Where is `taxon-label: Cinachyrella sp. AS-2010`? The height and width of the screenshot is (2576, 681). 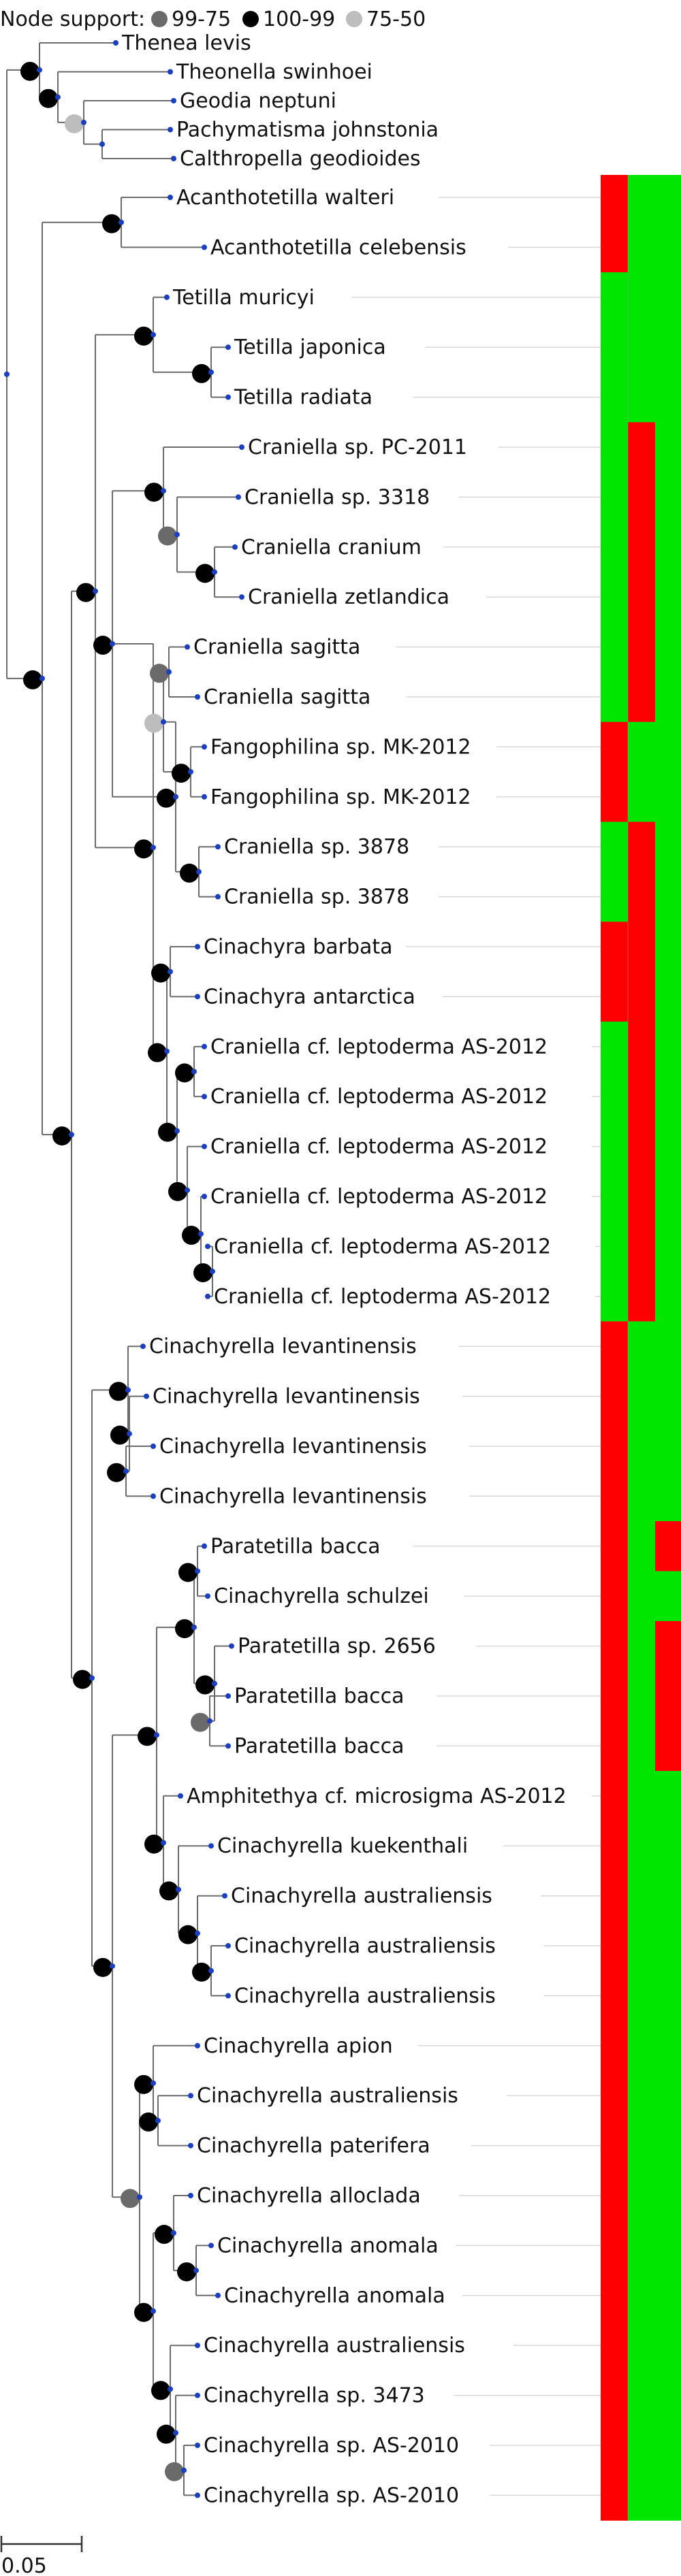 taxon-label: Cinachyrella sp. AS-2010 is located at coordinates (332, 2495).